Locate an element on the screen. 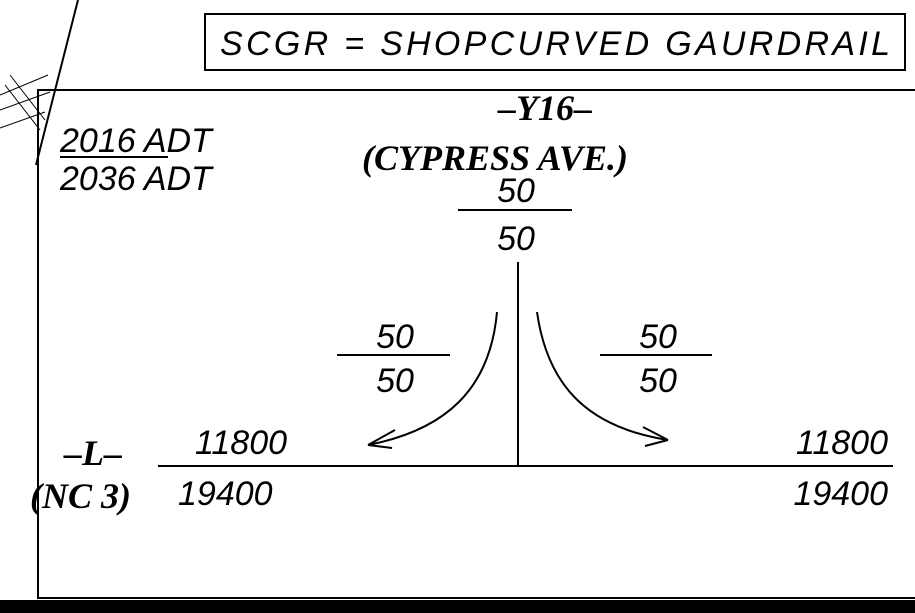 The height and width of the screenshot is (613, 915). legend-bottom: 2036 ADT is located at coordinates (136, 179).